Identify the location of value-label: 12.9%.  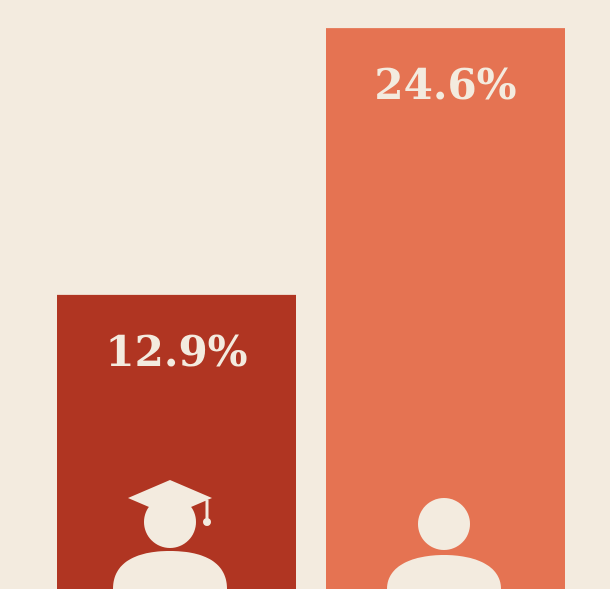
(176, 351).